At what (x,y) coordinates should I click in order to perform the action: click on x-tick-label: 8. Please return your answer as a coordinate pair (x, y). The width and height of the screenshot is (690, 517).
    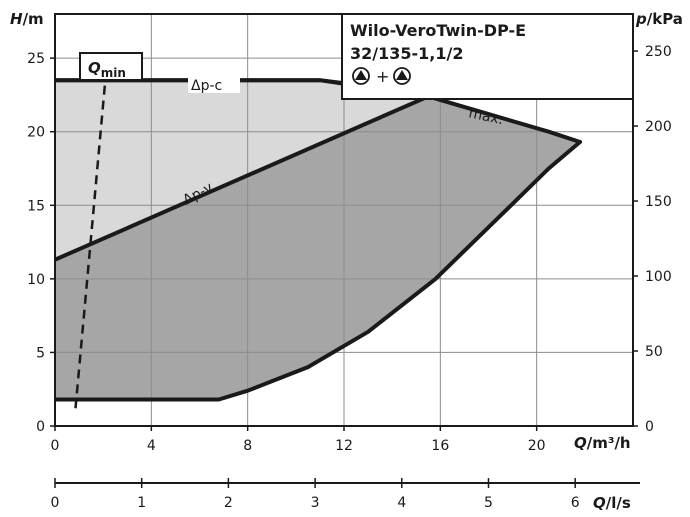
    Looking at the image, I should click on (247, 446).